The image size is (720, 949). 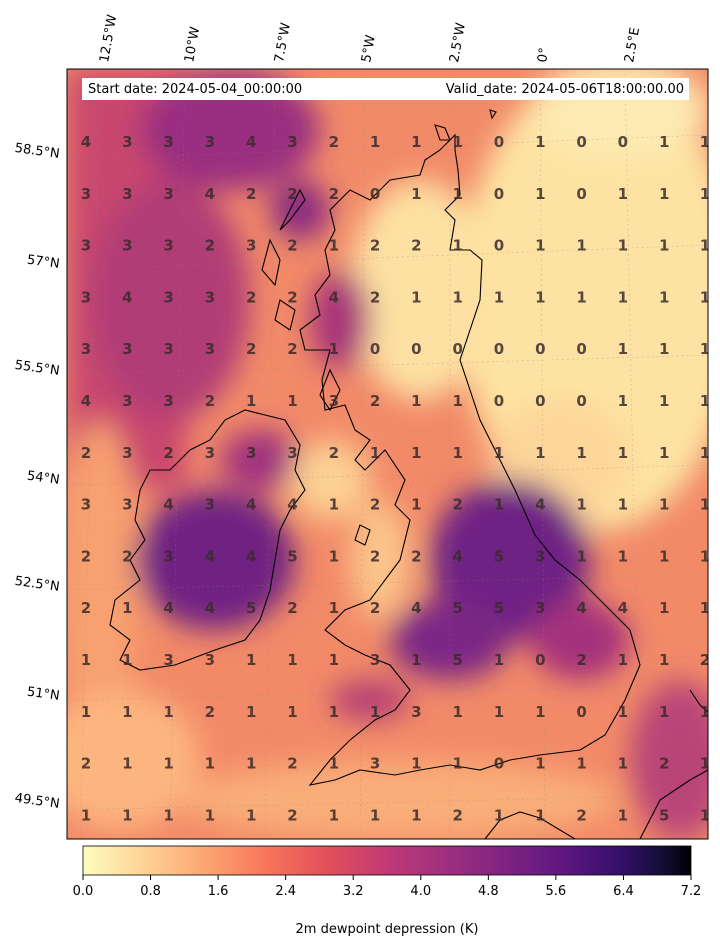 What do you see at coordinates (387, 929) in the screenshot?
I see `colorbar-label: 2m dewpoint depression (K)` at bounding box center [387, 929].